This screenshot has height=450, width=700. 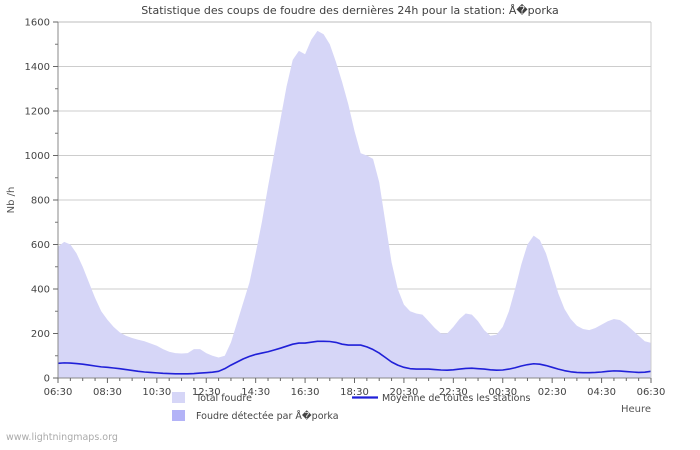 What do you see at coordinates (40, 334) in the screenshot?
I see `y-tick-label: 200` at bounding box center [40, 334].